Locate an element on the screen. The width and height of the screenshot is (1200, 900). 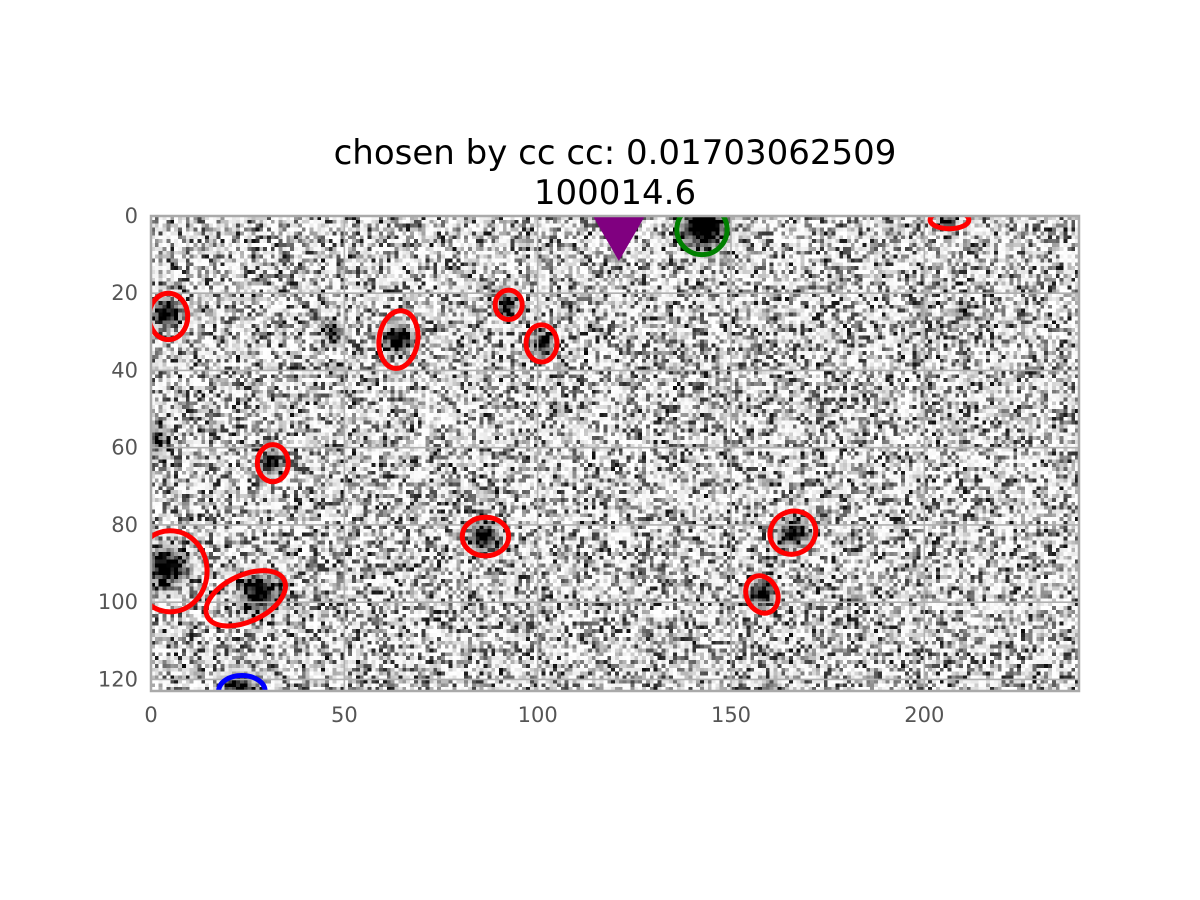
x-tick-label: 100 is located at coordinates (538, 715).